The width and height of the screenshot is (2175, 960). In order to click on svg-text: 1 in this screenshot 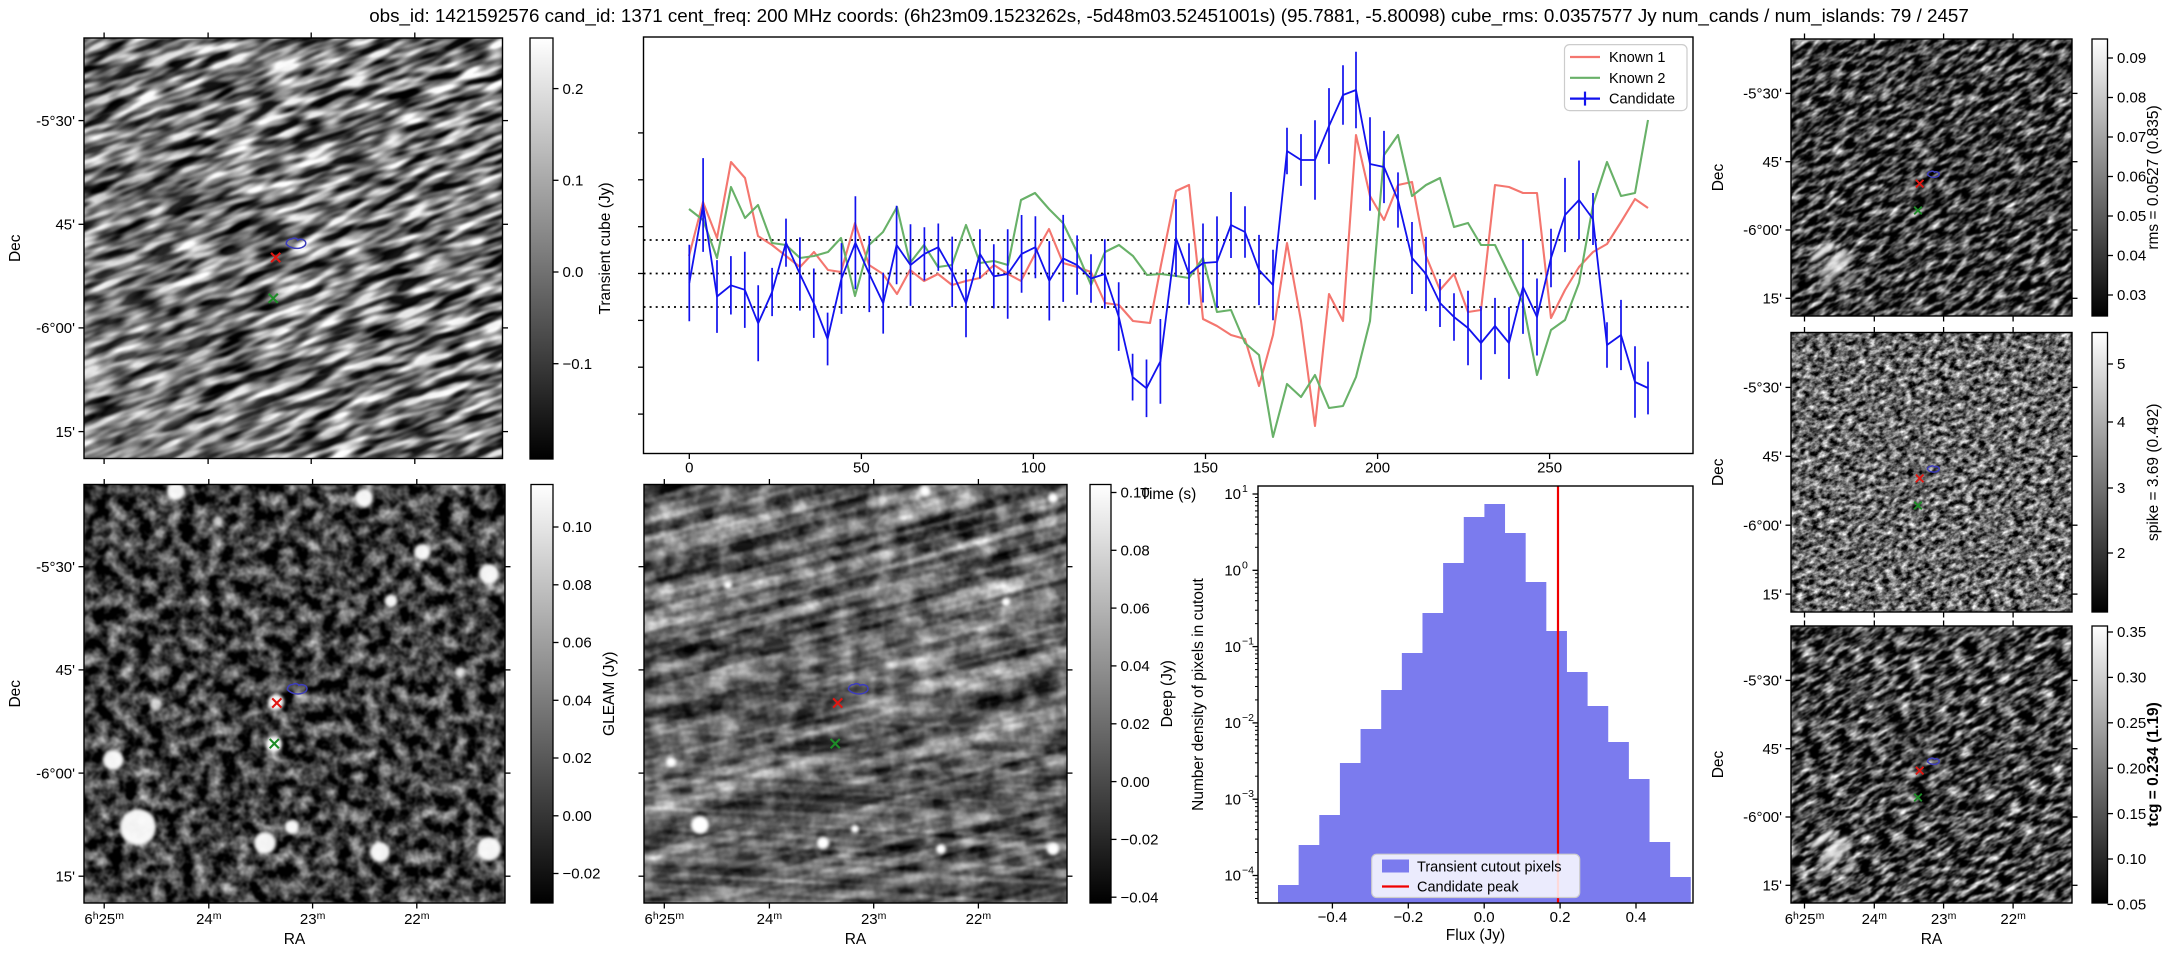, I will do `click(1245, 489)`.